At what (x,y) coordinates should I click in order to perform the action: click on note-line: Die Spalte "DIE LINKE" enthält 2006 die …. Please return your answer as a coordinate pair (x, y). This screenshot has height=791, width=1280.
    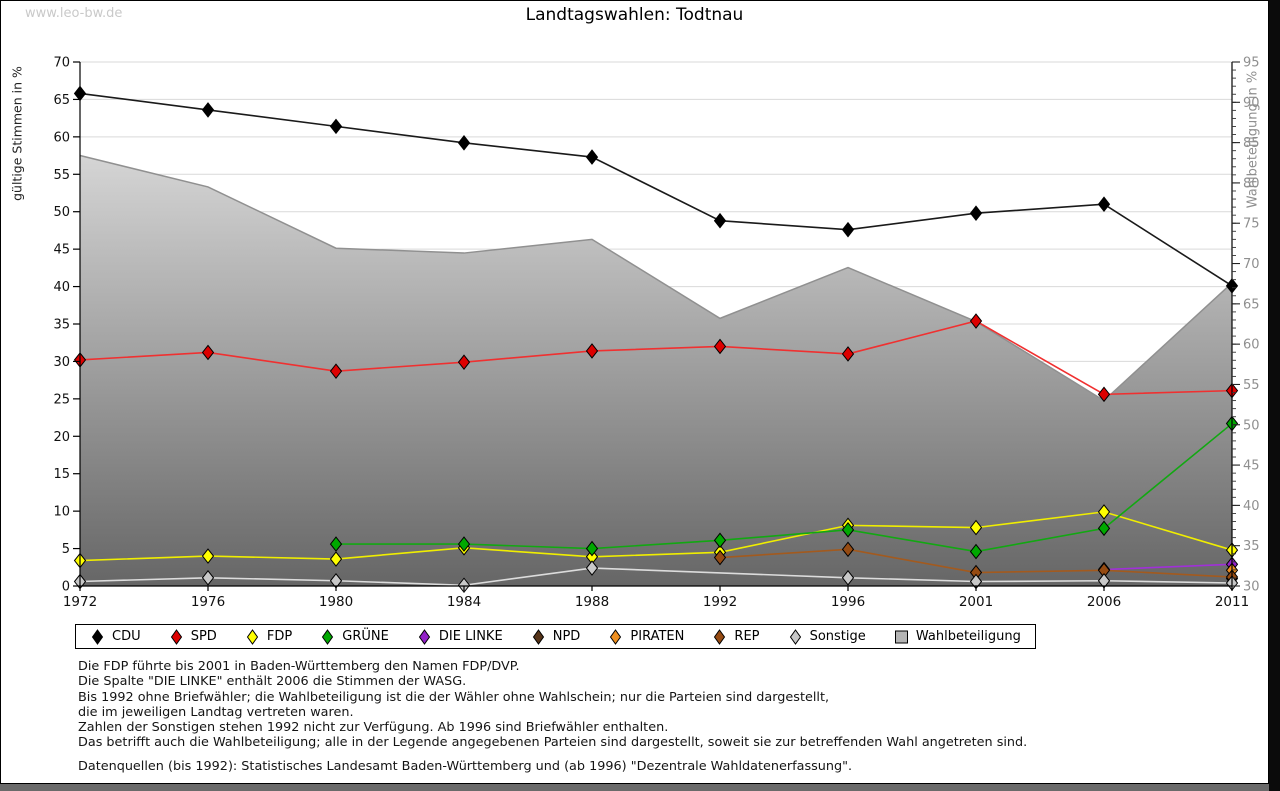
    Looking at the image, I should click on (272, 682).